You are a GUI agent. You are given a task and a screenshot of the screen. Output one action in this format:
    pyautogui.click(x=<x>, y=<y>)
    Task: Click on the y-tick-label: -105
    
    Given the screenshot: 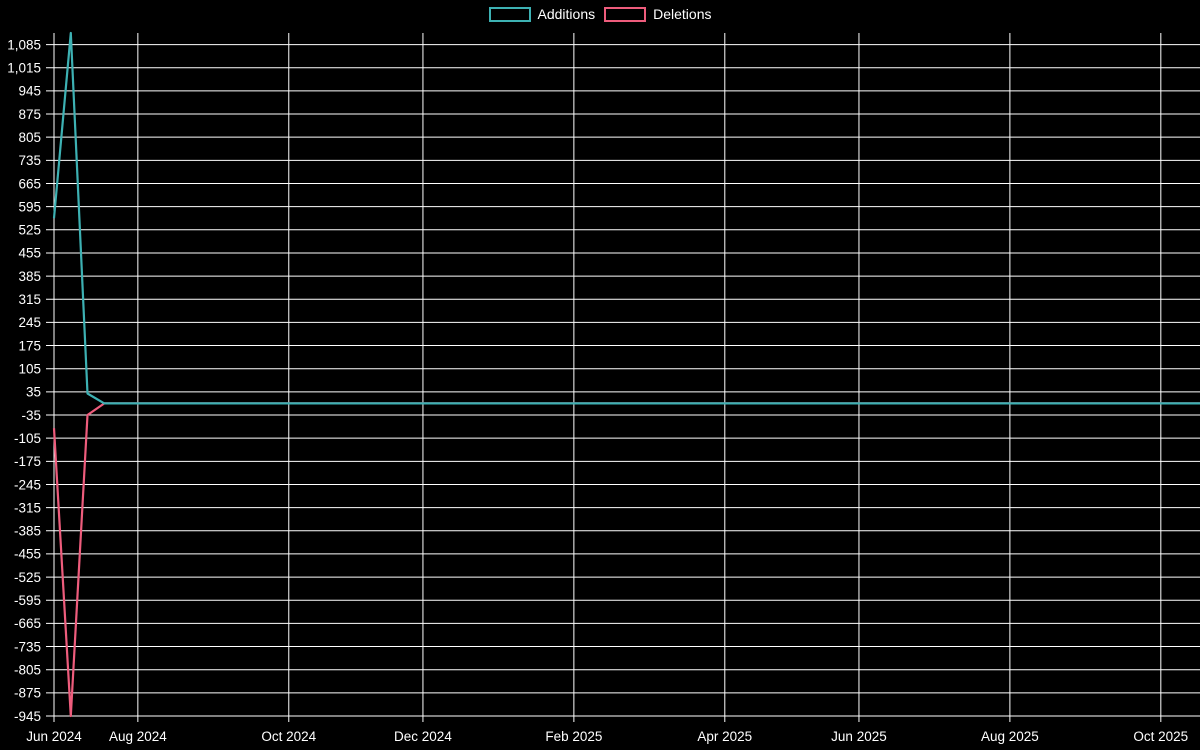 What is the action you would take?
    pyautogui.click(x=27, y=438)
    